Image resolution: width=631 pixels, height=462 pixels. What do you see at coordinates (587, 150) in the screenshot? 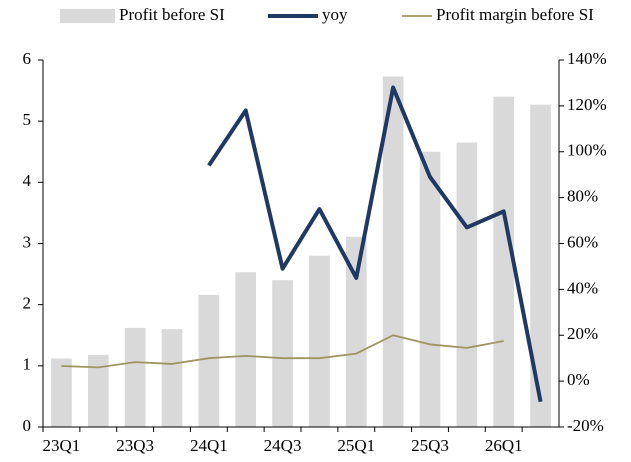
I see `y2-tick-label: 100%` at bounding box center [587, 150].